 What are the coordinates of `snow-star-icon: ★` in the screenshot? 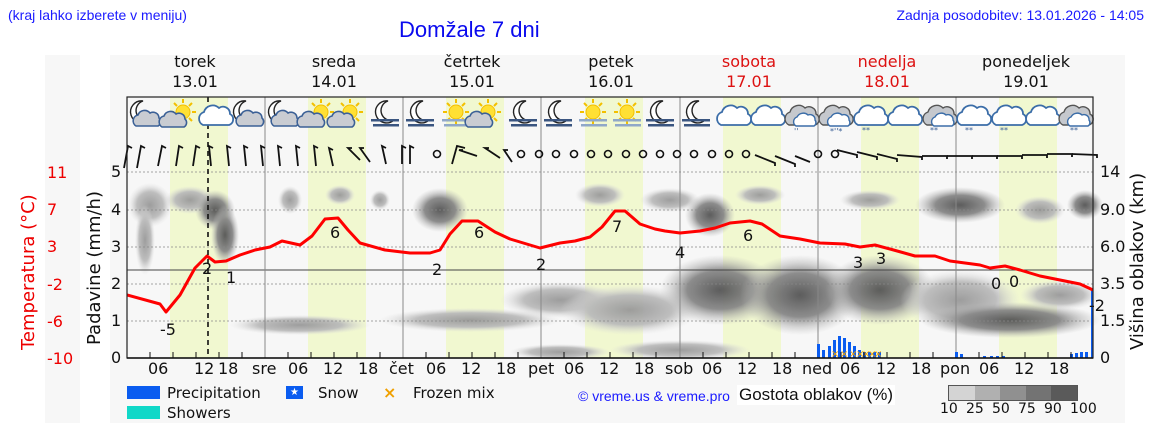 It's located at (294, 392).